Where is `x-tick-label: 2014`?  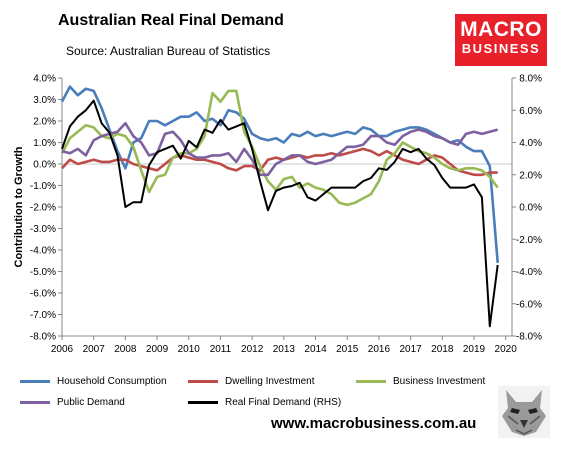 x-tick-label: 2014 is located at coordinates (315, 349).